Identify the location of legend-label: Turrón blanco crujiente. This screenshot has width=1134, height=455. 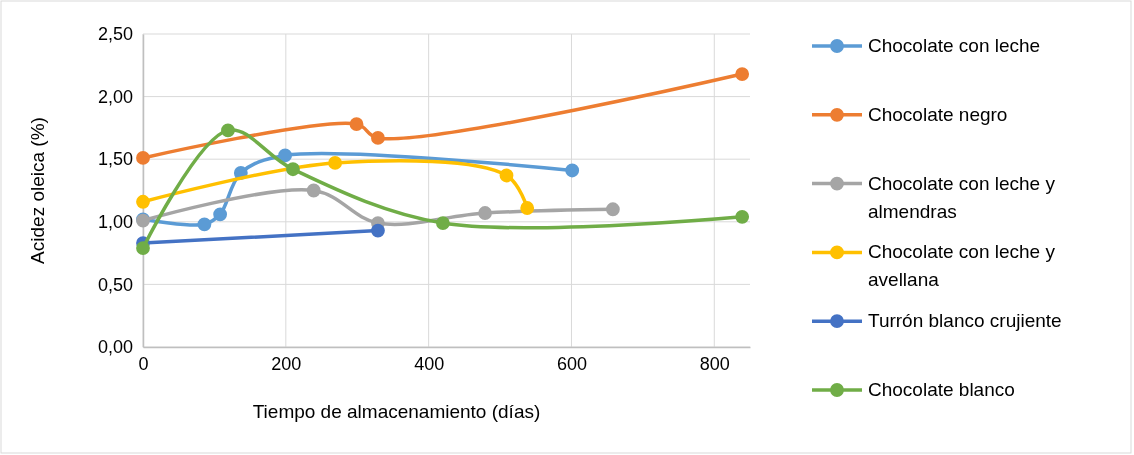
(965, 321).